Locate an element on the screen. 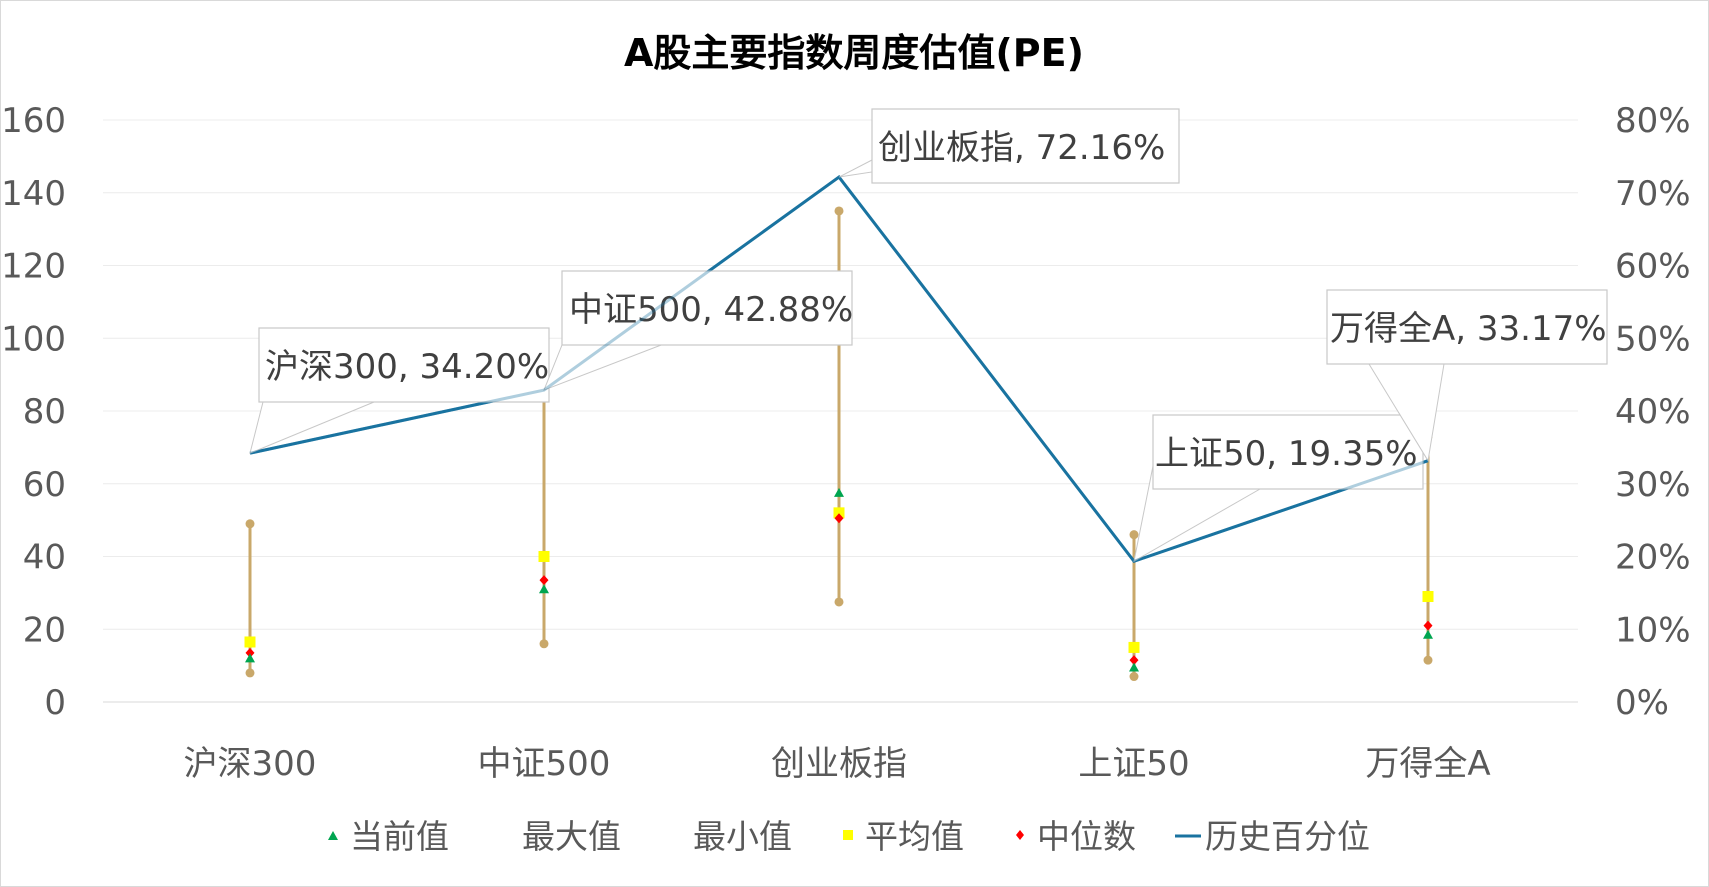  legend-label: 最小值 is located at coordinates (742, 836).